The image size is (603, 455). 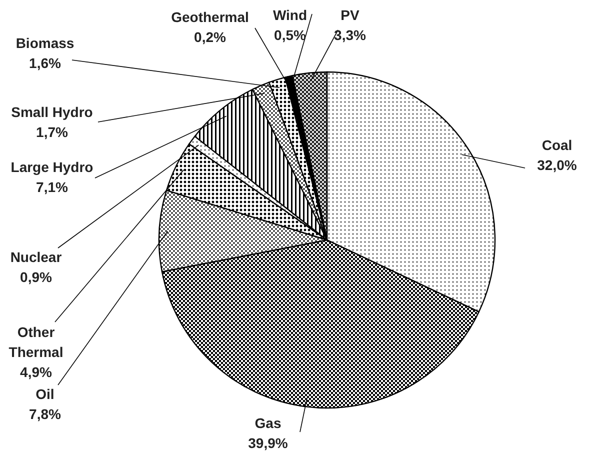 I want to click on slice-label: Wind, so click(x=290, y=15).